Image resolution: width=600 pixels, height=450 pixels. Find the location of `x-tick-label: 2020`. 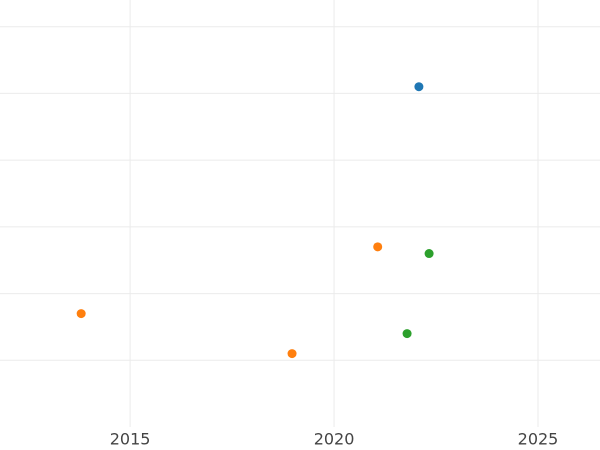

x-tick-label: 2020 is located at coordinates (334, 439).